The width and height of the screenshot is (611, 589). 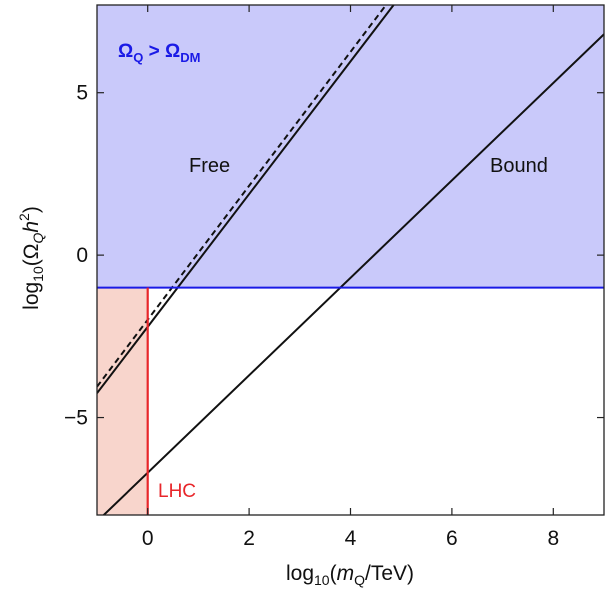 I want to click on y-axis-label: log10(ΩQh2), so click(x=31, y=258).